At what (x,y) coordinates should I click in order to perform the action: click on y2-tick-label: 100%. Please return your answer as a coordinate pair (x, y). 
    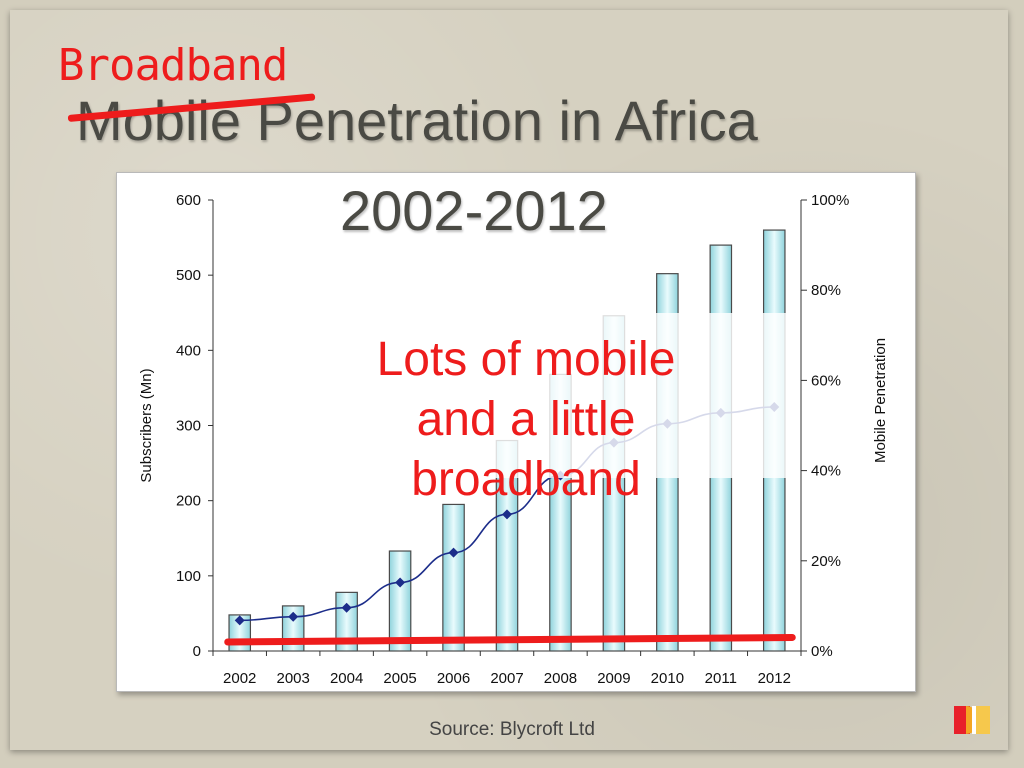
    Looking at the image, I should click on (830, 200).